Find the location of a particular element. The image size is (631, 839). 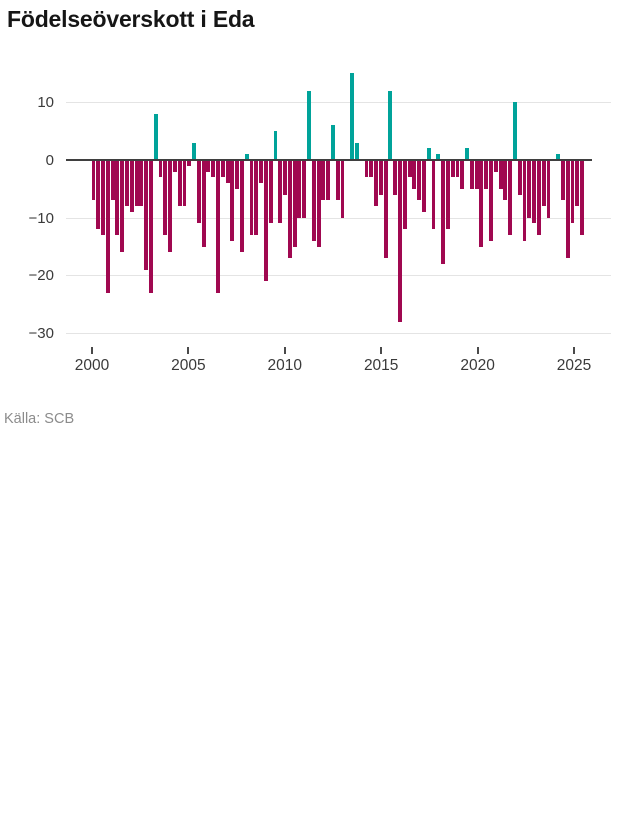

bar-2008Q3 is located at coordinates (256, 197).